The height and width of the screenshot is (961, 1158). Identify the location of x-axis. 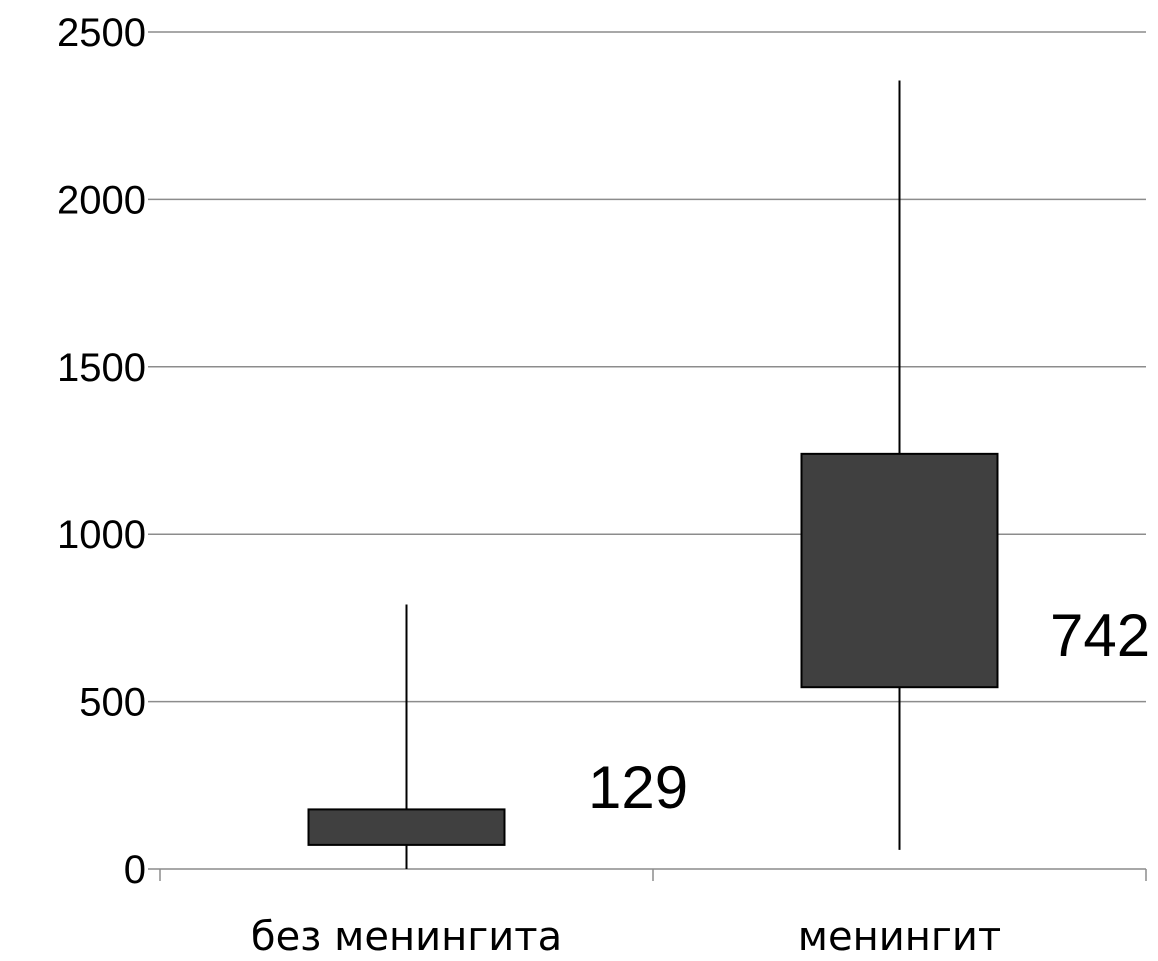
(647, 875).